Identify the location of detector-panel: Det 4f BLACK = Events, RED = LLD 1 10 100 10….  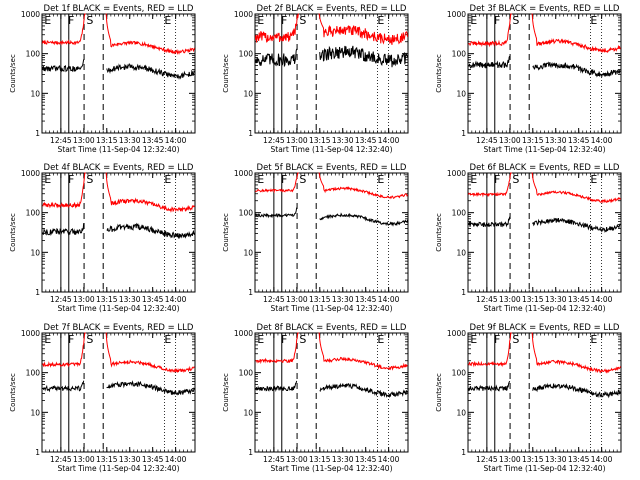
(102, 238).